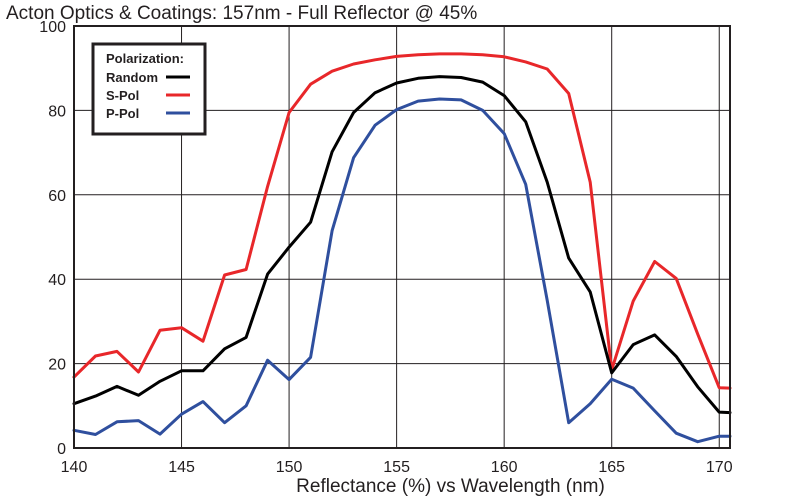 The image size is (791, 500). Describe the element at coordinates (61, 449) in the screenshot. I see `y-tick-label-0: 0` at that location.